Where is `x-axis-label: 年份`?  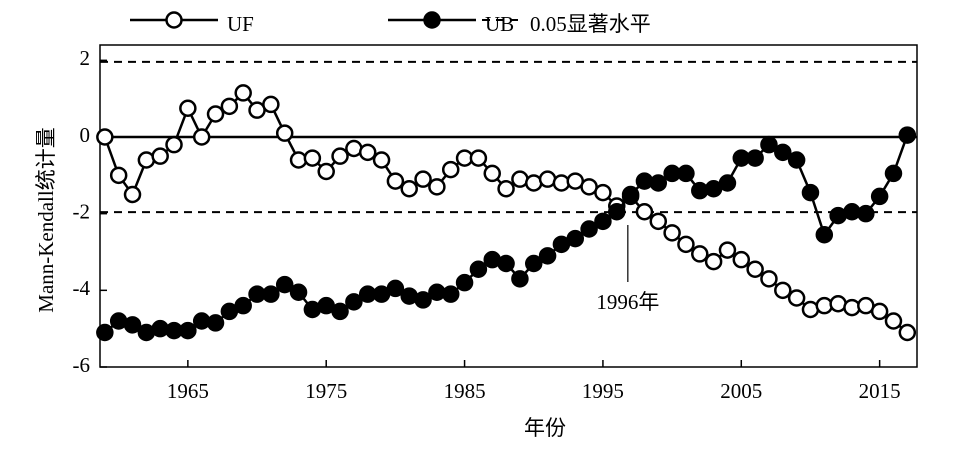 x-axis-label: 年份 is located at coordinates (545, 428).